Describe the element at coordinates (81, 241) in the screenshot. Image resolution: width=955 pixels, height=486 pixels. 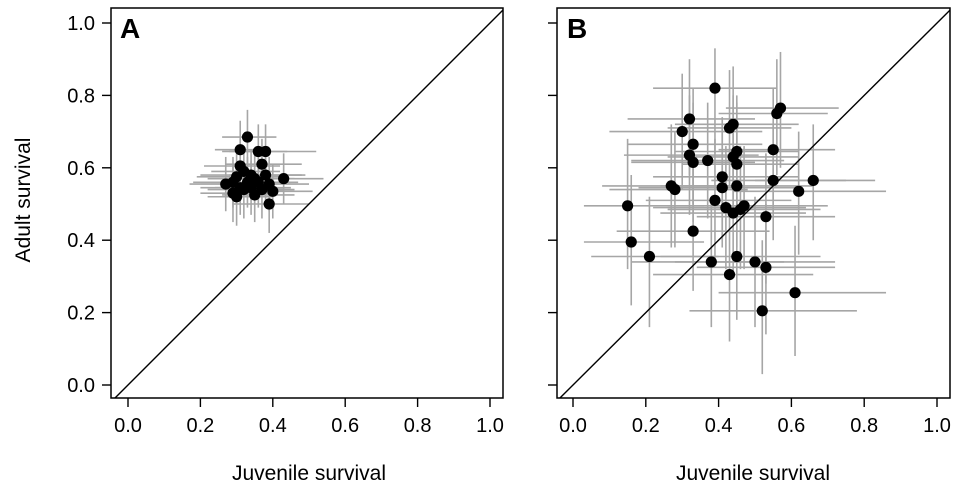
I see `y-tick-label-3: 0.4` at that location.